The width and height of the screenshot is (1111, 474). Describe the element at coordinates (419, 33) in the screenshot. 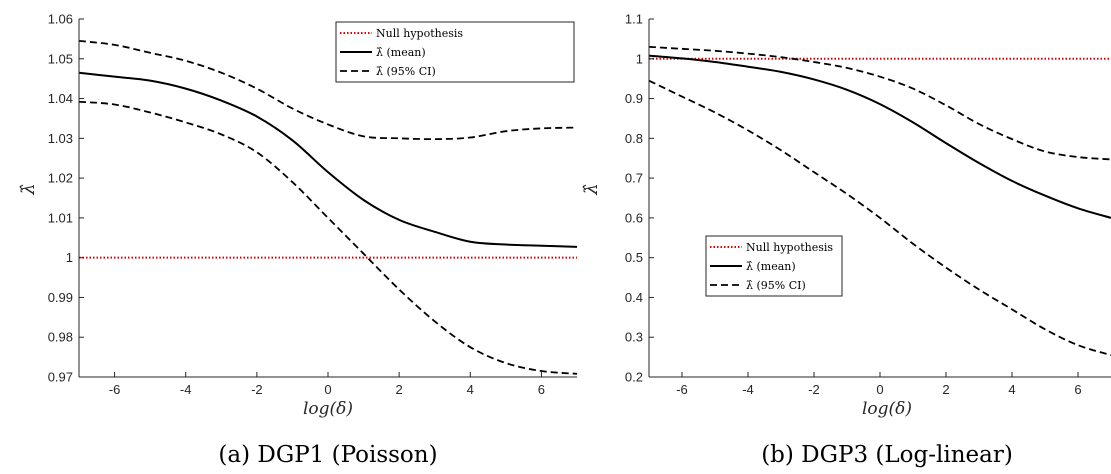

I see `chart-a-legend-label: Null hypothesis` at that location.